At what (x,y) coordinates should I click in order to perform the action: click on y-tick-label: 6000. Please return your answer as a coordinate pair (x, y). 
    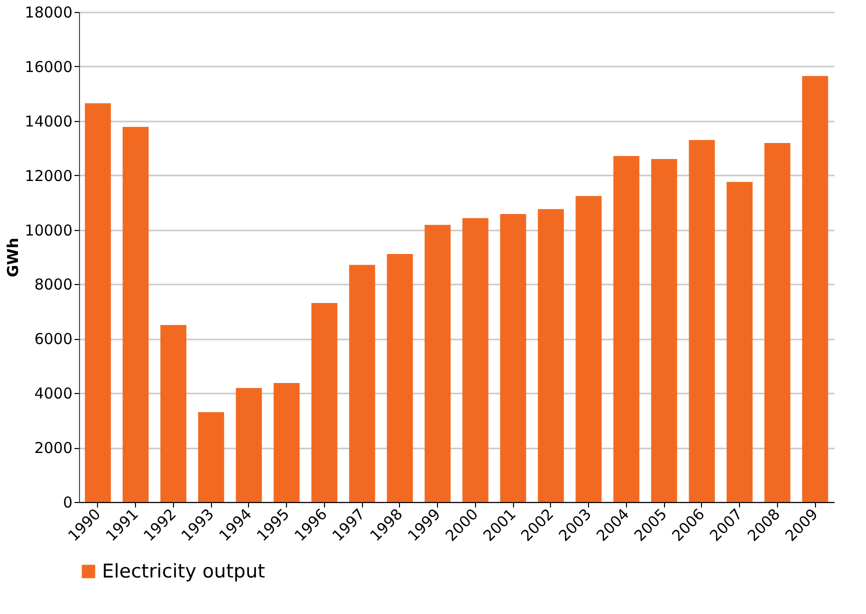
    Looking at the image, I should click on (53, 339).